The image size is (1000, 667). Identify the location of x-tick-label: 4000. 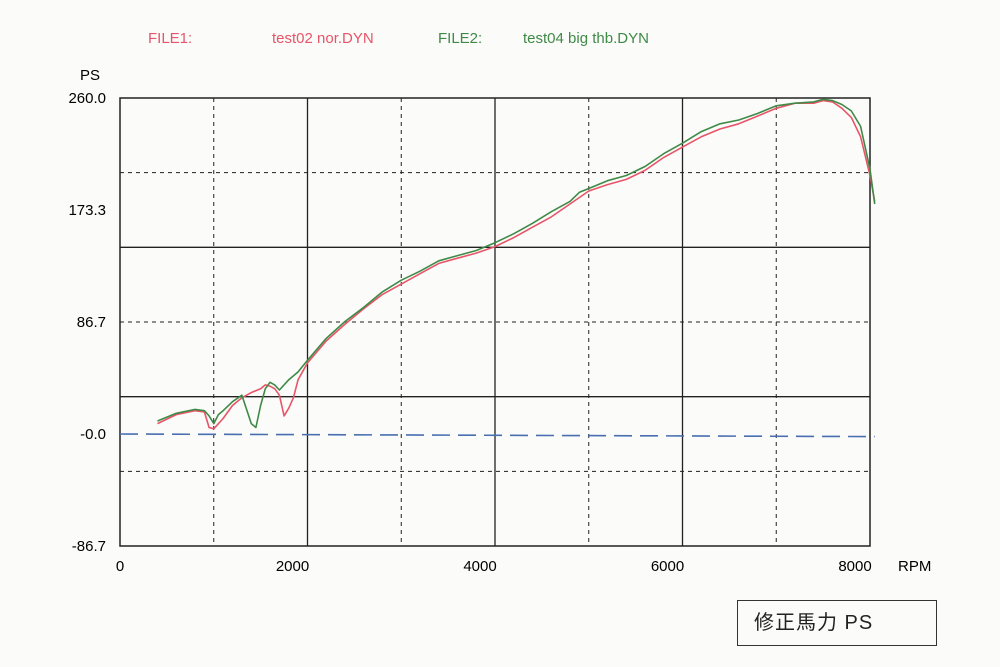
(479, 566).